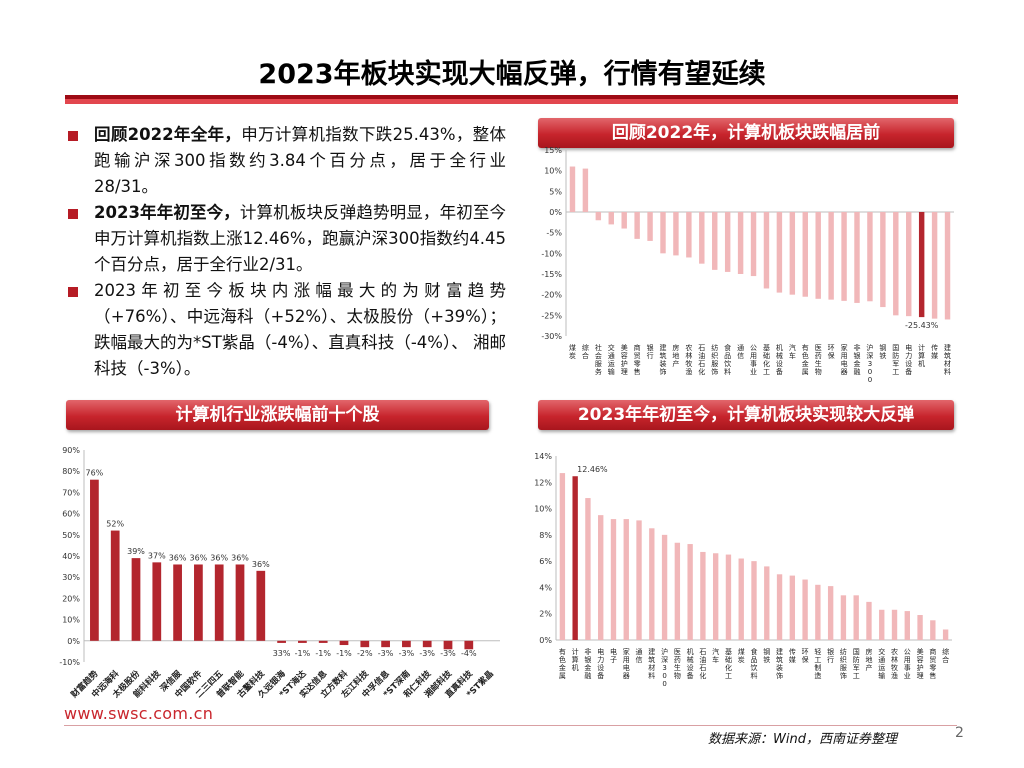 The width and height of the screenshot is (1024, 768). I want to click on x-tick-label: 美容护理, so click(624, 359).